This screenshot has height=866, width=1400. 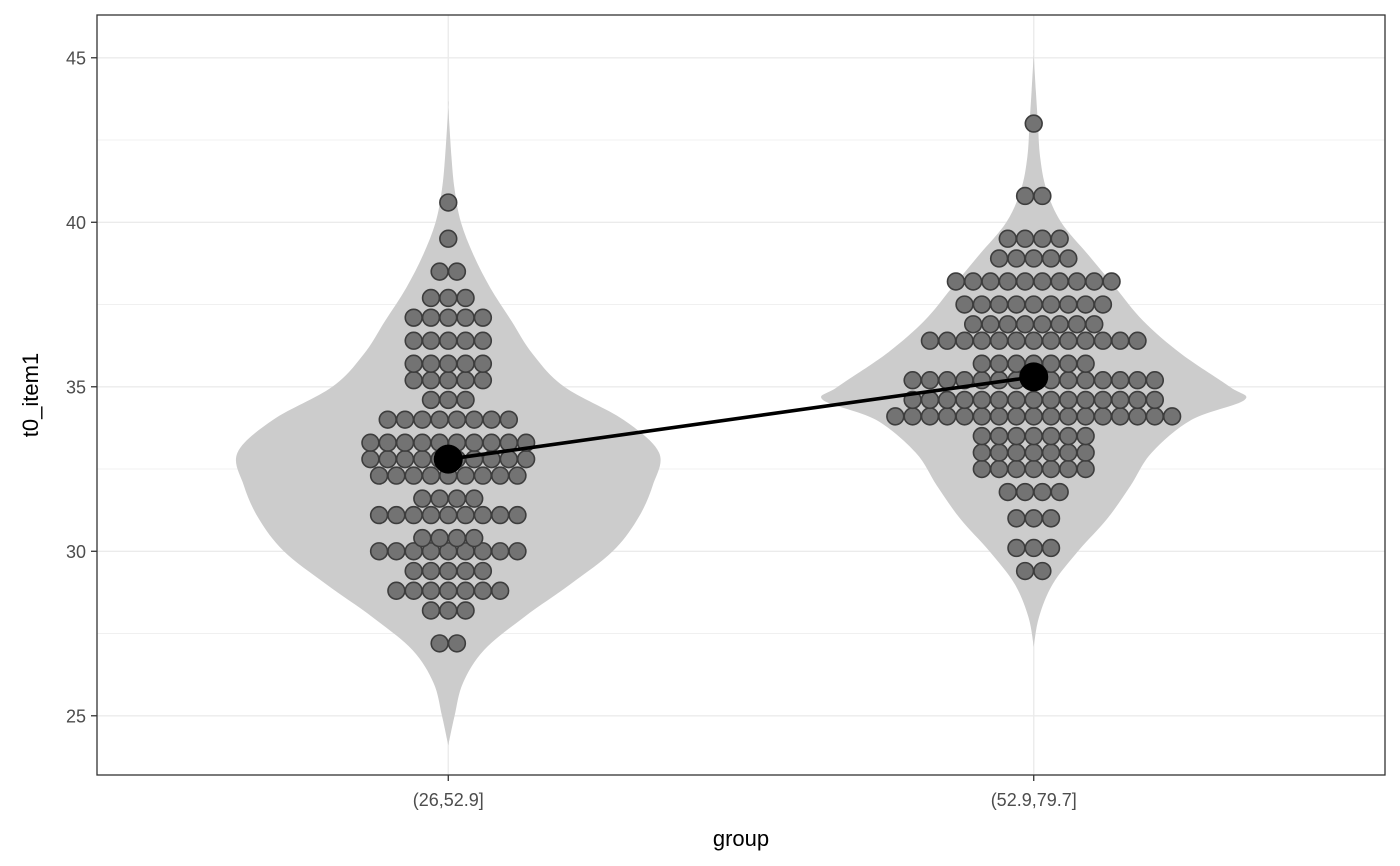 I want to click on y-tick-label: 35, so click(x=76, y=387).